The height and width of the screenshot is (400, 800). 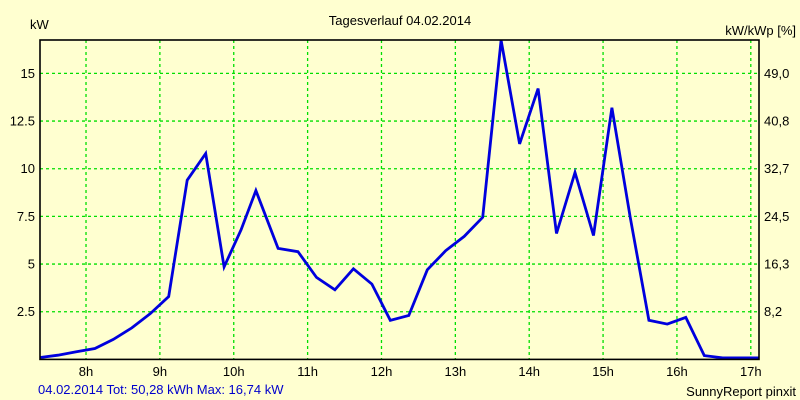 What do you see at coordinates (677, 371) in the screenshot?
I see `x-axis-tick-label: 16h` at bounding box center [677, 371].